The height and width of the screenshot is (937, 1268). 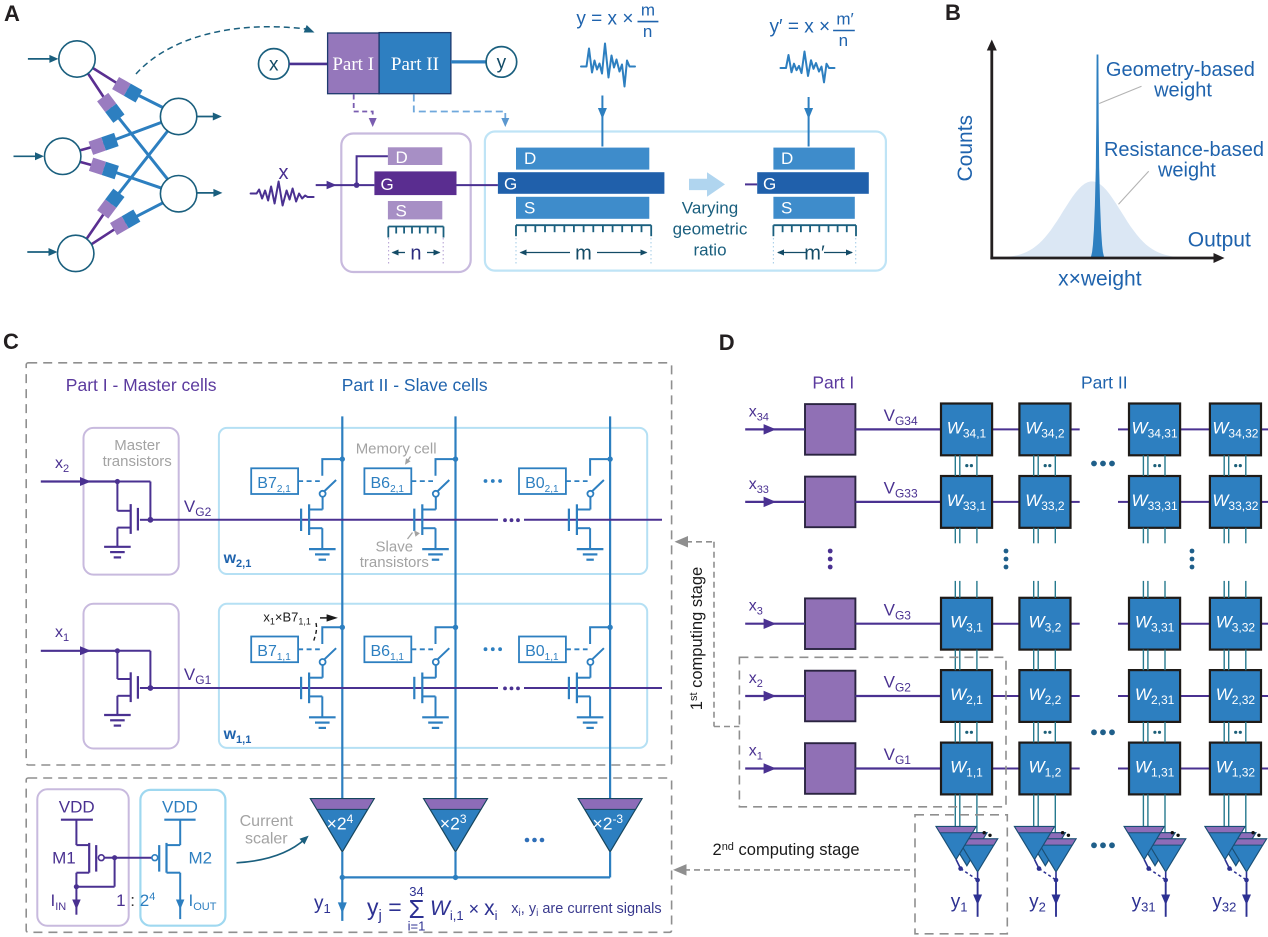 What do you see at coordinates (1100, 279) in the screenshot?
I see `svg-text: x×weight` at bounding box center [1100, 279].